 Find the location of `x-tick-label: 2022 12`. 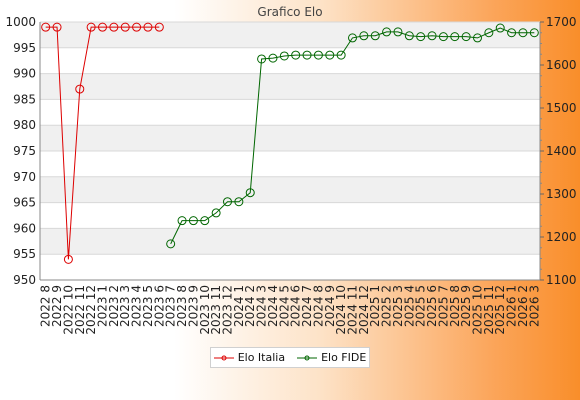

x-tick-label: 2022 12 is located at coordinates (91, 310).